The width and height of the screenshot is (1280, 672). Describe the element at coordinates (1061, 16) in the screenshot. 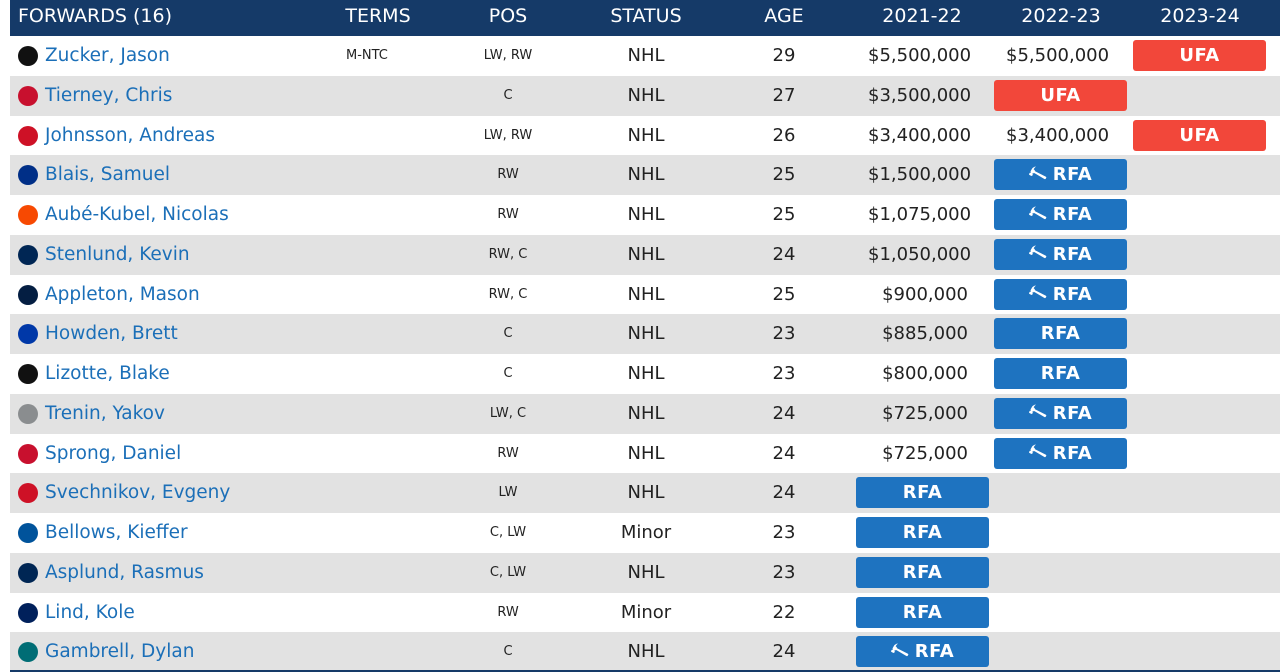

I see `col-2022-23: 2022-23` at that location.